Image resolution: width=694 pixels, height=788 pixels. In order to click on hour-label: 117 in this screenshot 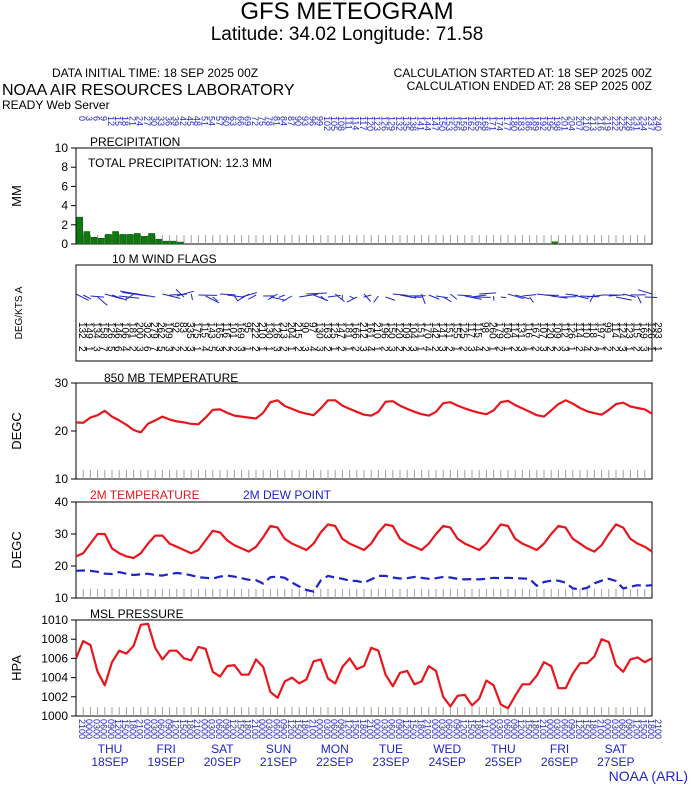, I will do `click(363, 123)`.